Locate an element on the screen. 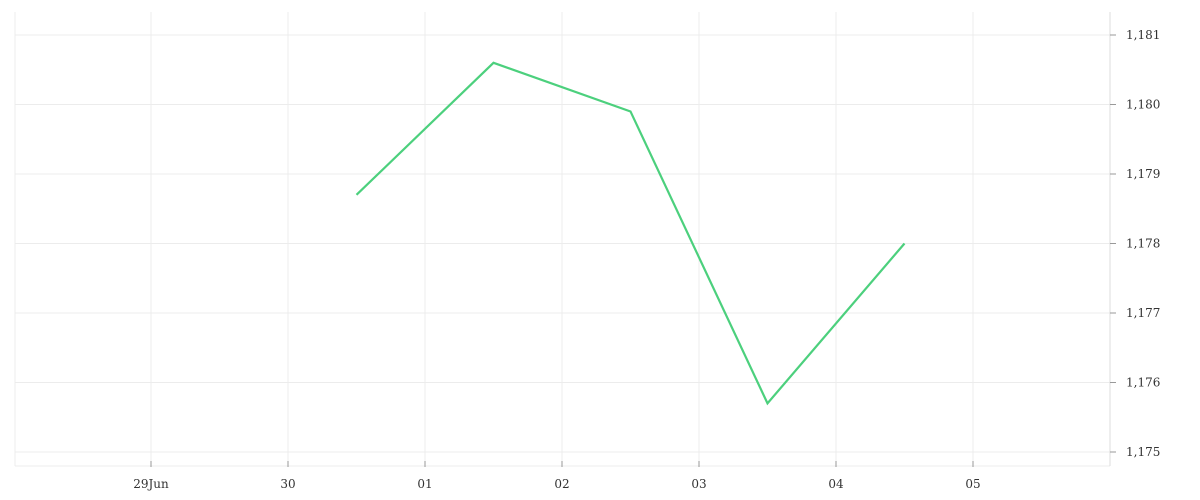  y-tick-label: 1,179 is located at coordinates (1143, 174).